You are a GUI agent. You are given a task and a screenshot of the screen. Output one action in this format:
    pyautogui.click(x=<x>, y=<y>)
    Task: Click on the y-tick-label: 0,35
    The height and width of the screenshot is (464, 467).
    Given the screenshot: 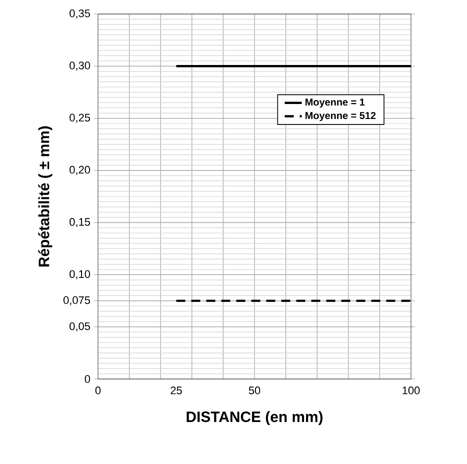 What is the action you would take?
    pyautogui.click(x=80, y=14)
    